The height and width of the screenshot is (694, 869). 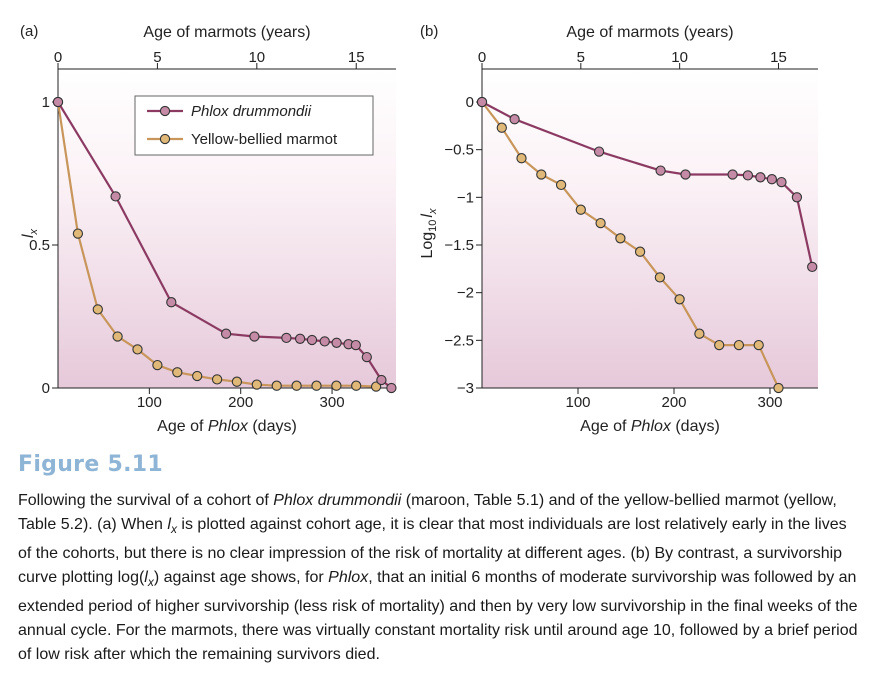 I want to click on figure-label: Figure 5.11, so click(x=90, y=464).